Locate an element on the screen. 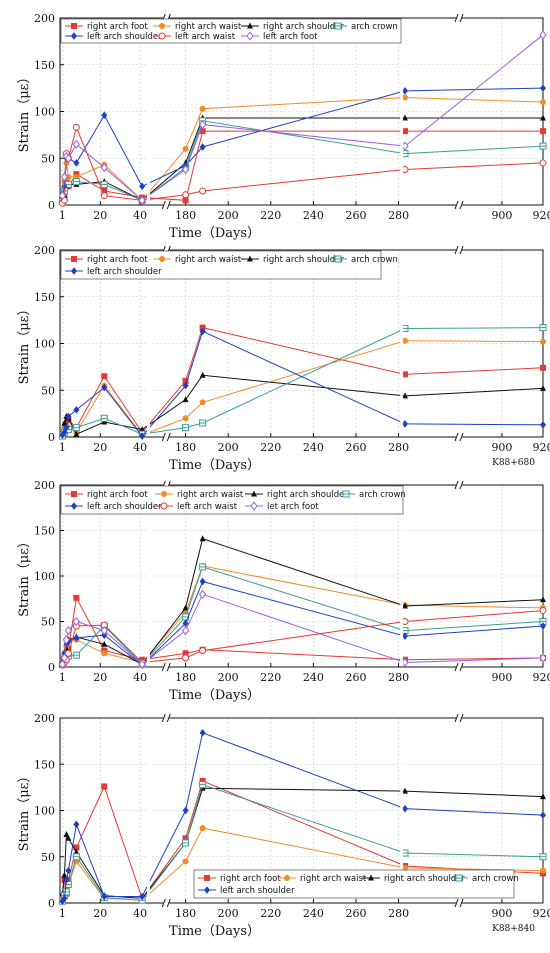 The width and height of the screenshot is (550, 953). series-right-arch-waist is located at coordinates (302, 615).